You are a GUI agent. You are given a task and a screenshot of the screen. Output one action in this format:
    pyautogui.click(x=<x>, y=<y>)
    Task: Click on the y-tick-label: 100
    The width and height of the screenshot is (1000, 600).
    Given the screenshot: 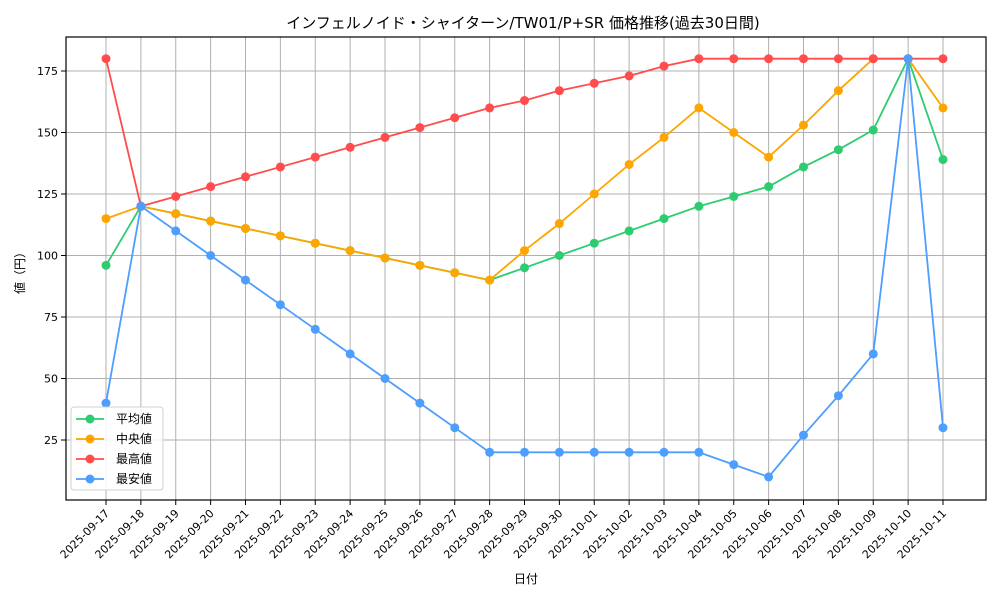 What is the action you would take?
    pyautogui.click(x=47, y=256)
    